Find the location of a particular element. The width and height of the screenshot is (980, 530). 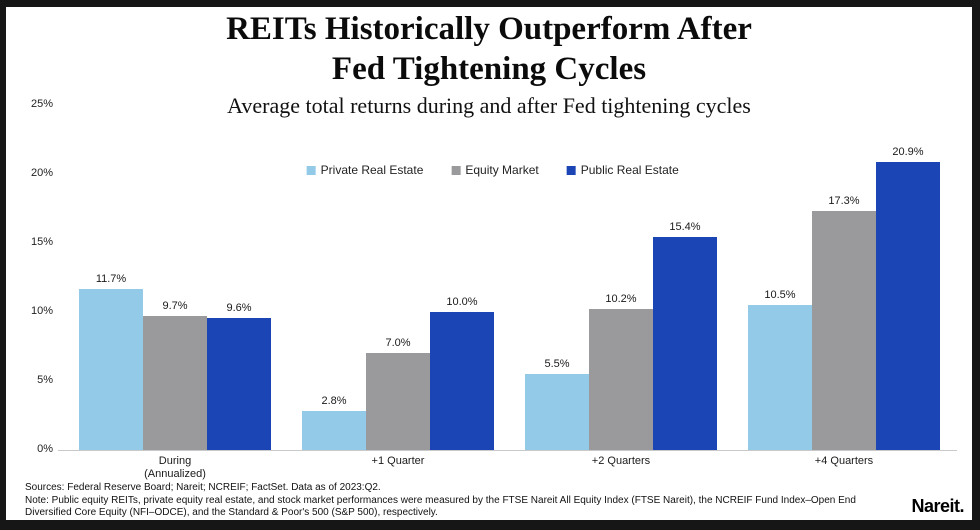

legend-item-equity-market: Equity Market is located at coordinates (495, 170).